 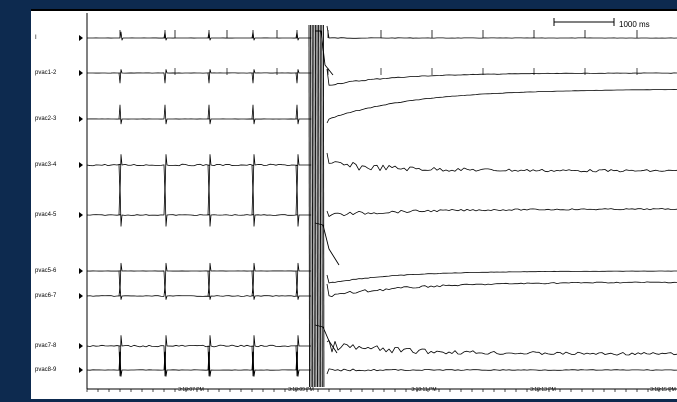 What do you see at coordinates (199, 36) in the screenshot?
I see `trace-0-pre` at bounding box center [199, 36].